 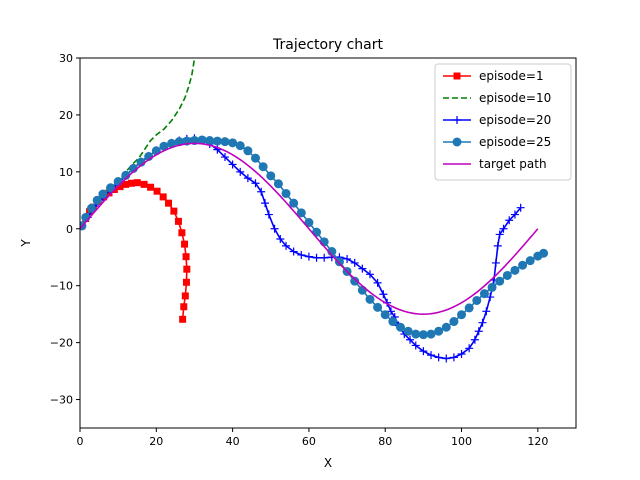 I want to click on y-axis: −30 −20 −10 0 10 20 30, so click(x=65, y=229).